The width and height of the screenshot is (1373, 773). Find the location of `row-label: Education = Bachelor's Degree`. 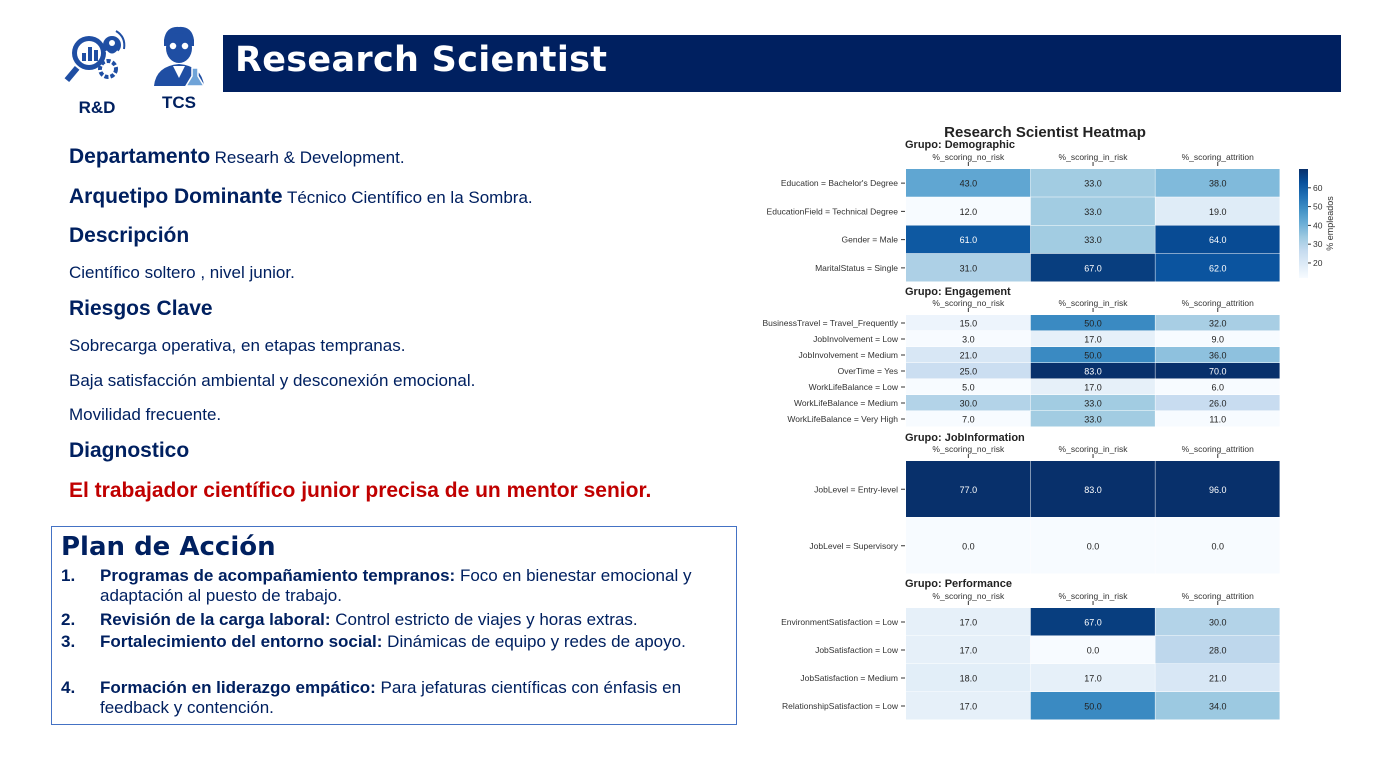

row-label: Education = Bachelor's Degree is located at coordinates (839, 183).